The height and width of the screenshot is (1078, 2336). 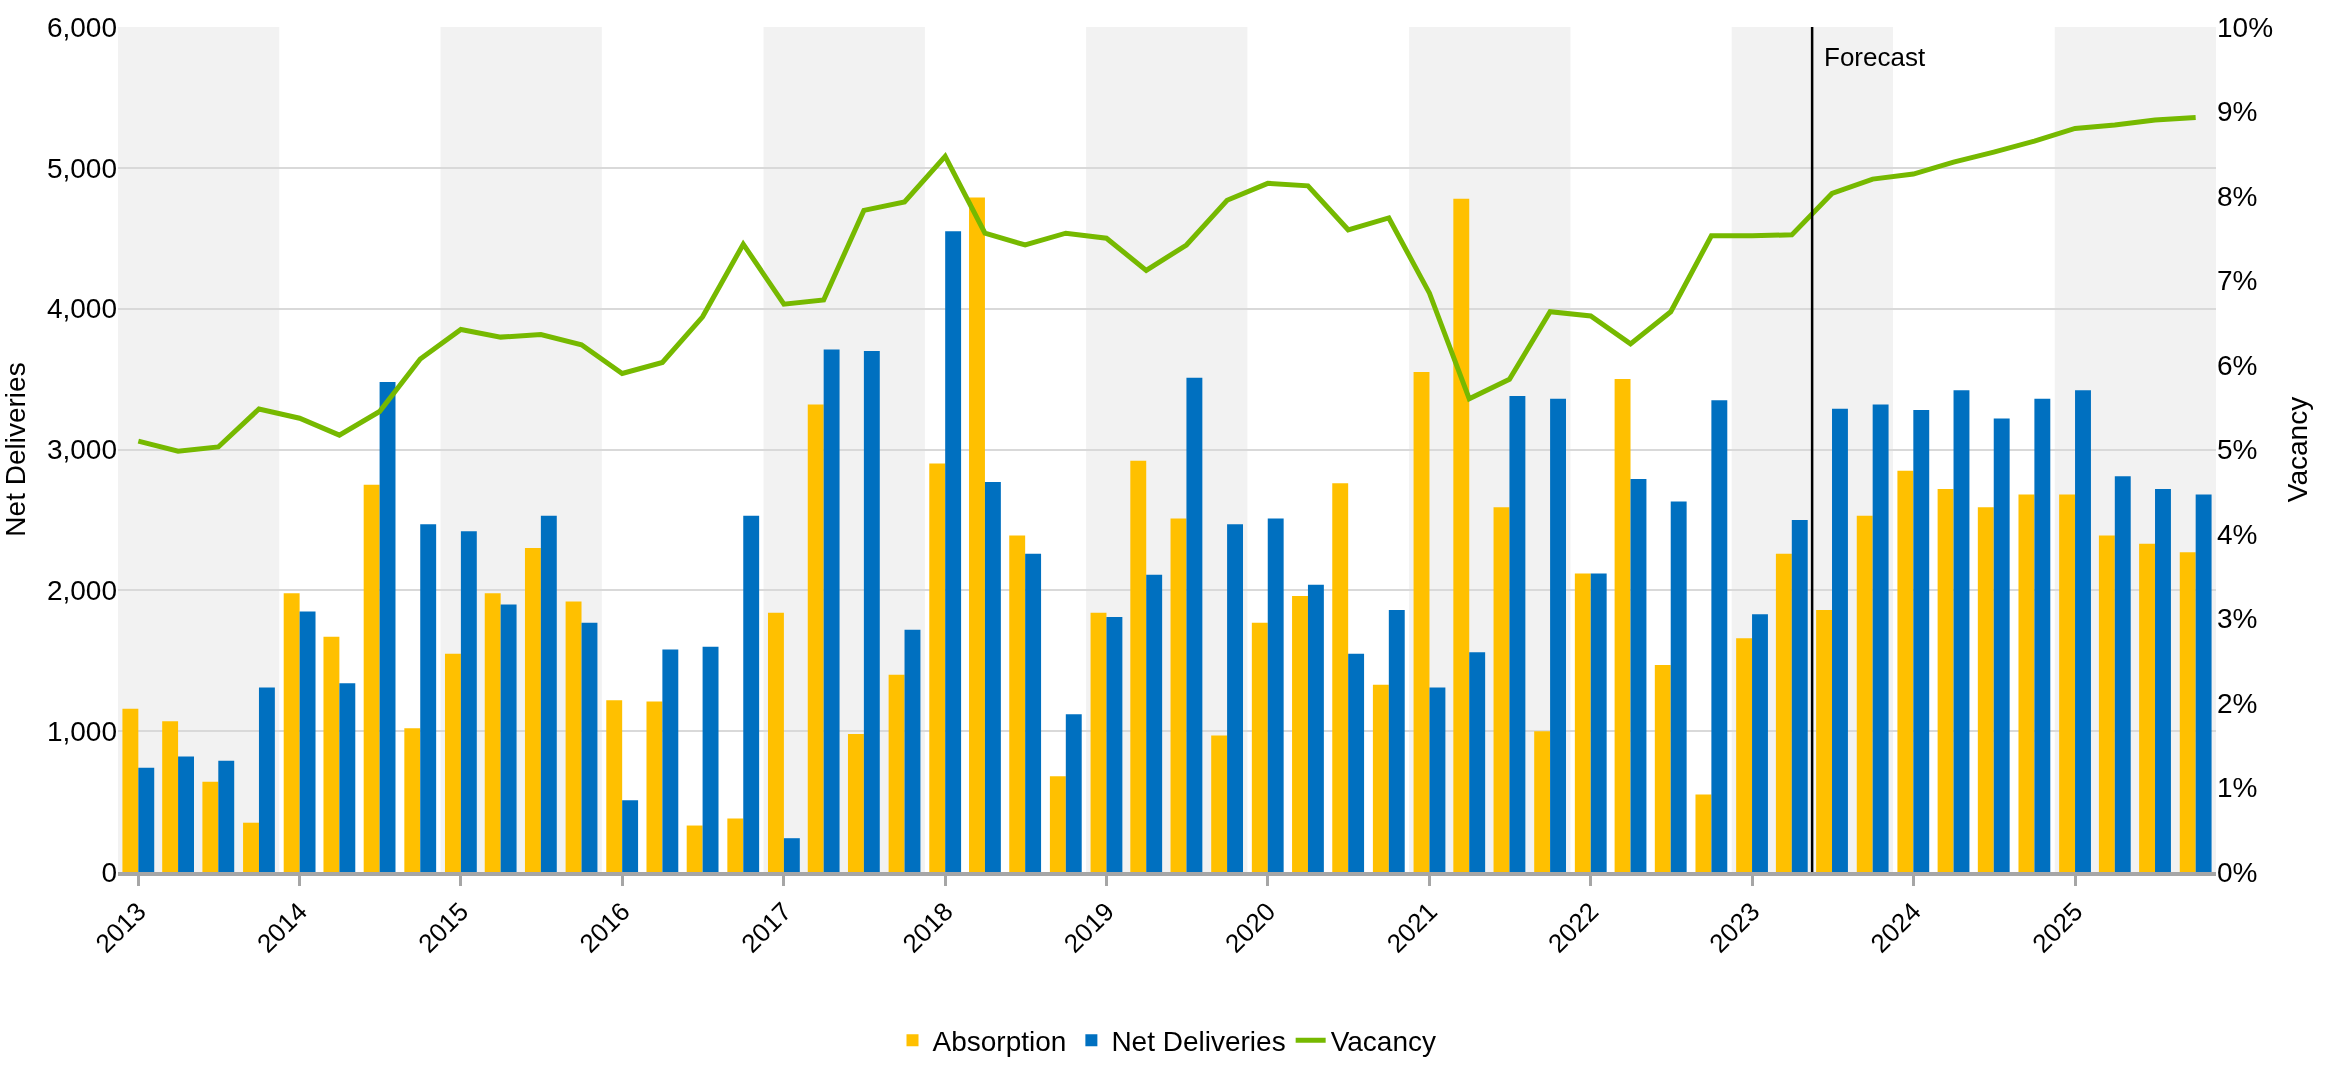 I want to click on y2-tick-label: 2%, so click(x=2237, y=703).